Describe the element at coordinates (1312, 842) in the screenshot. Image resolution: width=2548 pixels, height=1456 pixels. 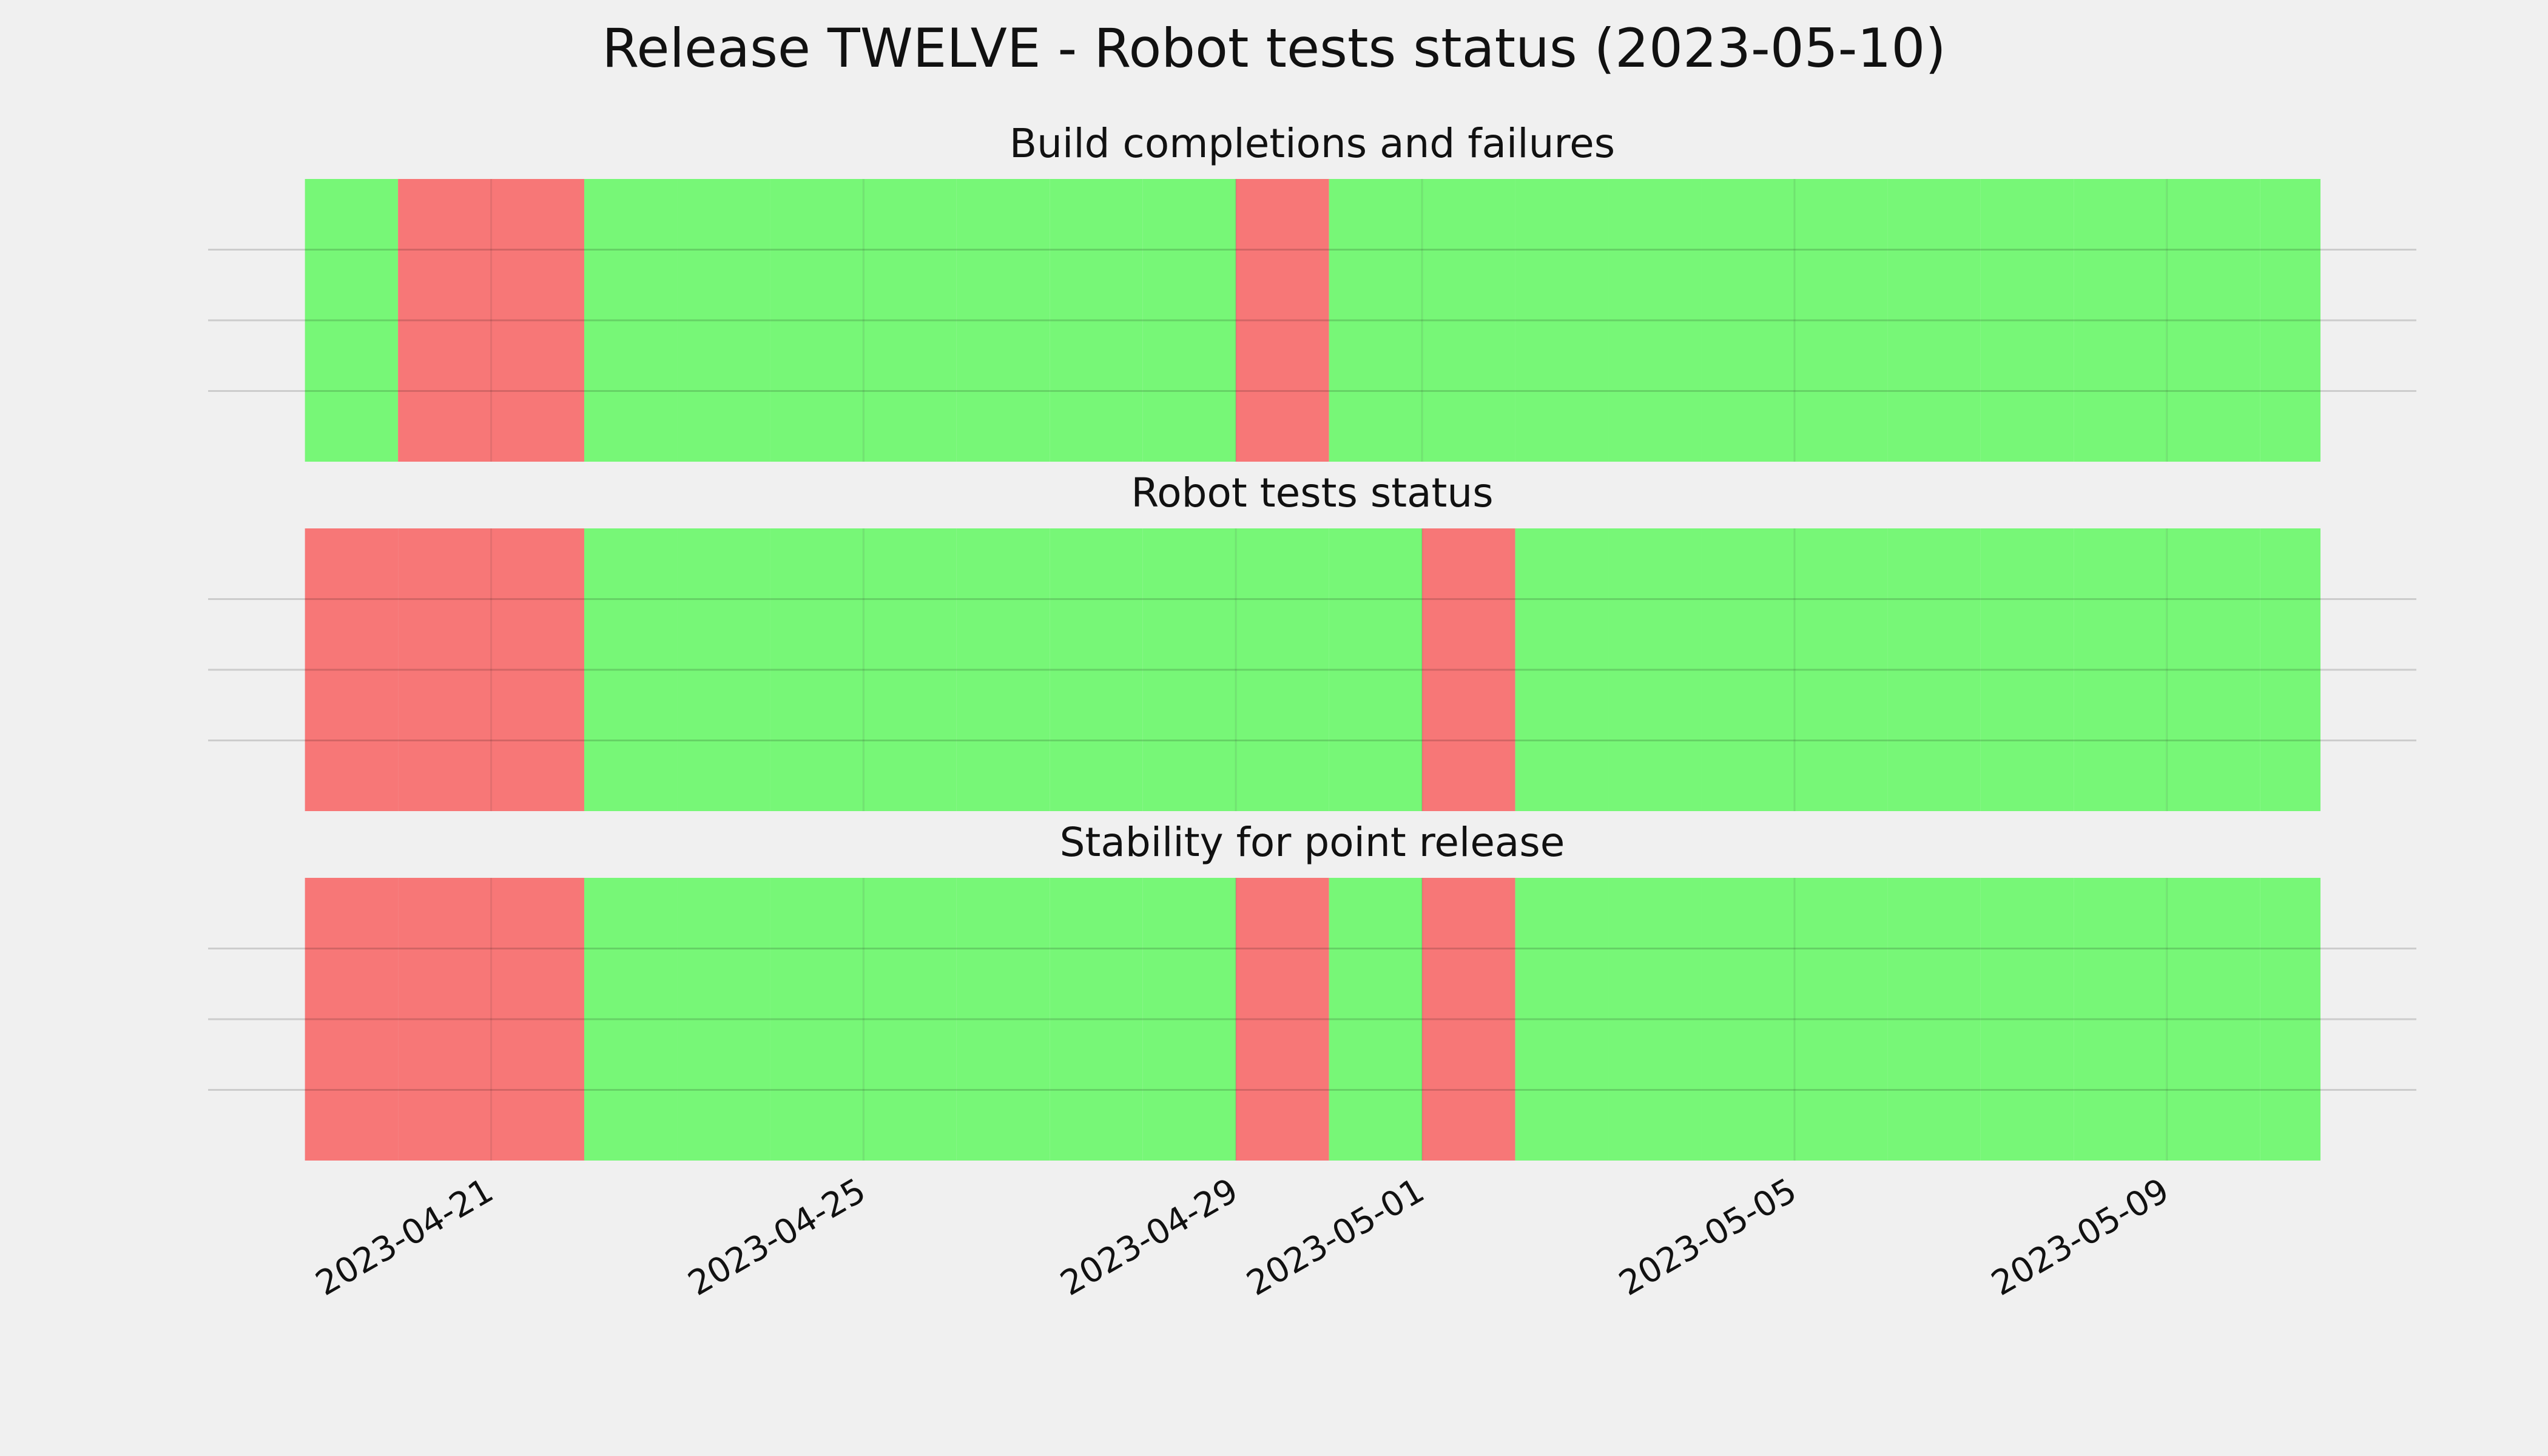
I see `panel-title: Stability for point release` at that location.